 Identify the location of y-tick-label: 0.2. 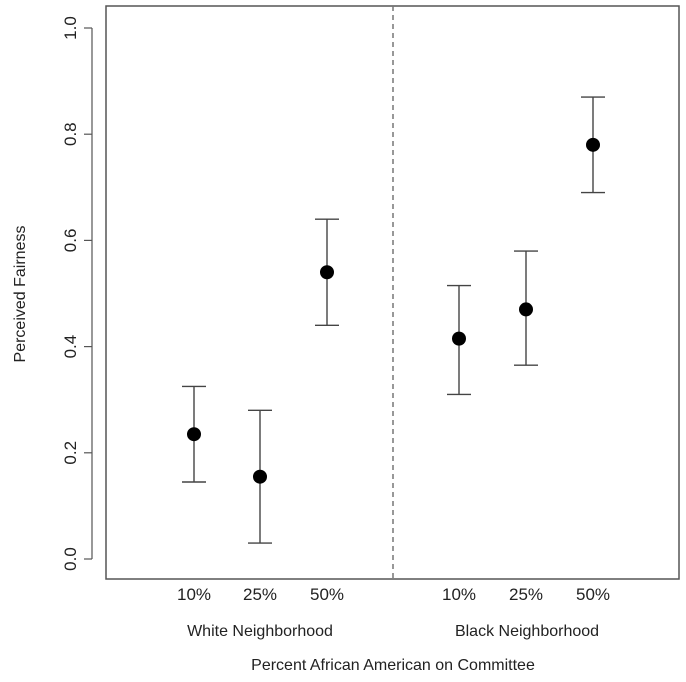
(70, 453).